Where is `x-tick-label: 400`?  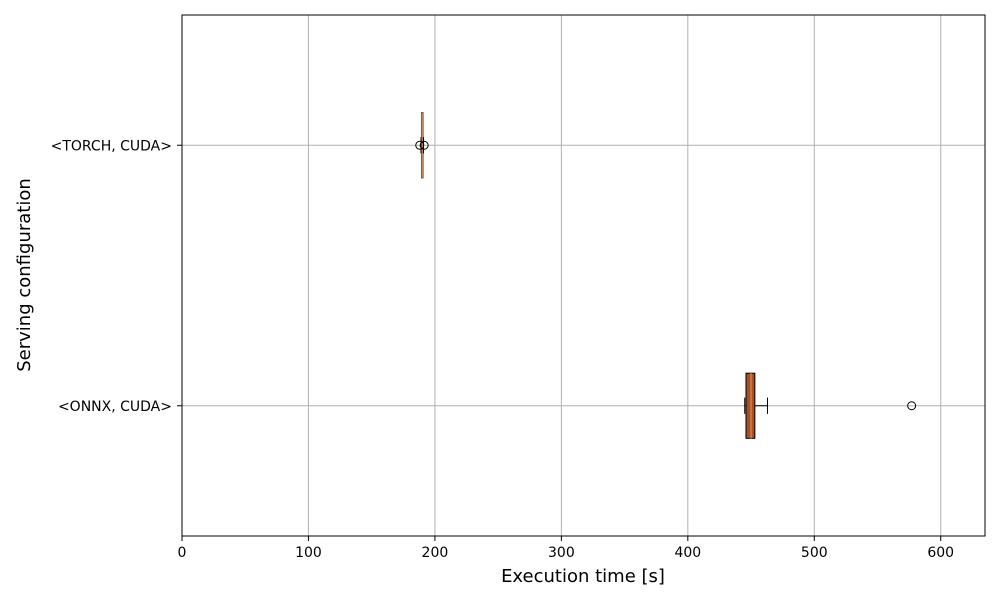
x-tick-label: 400 is located at coordinates (687, 553).